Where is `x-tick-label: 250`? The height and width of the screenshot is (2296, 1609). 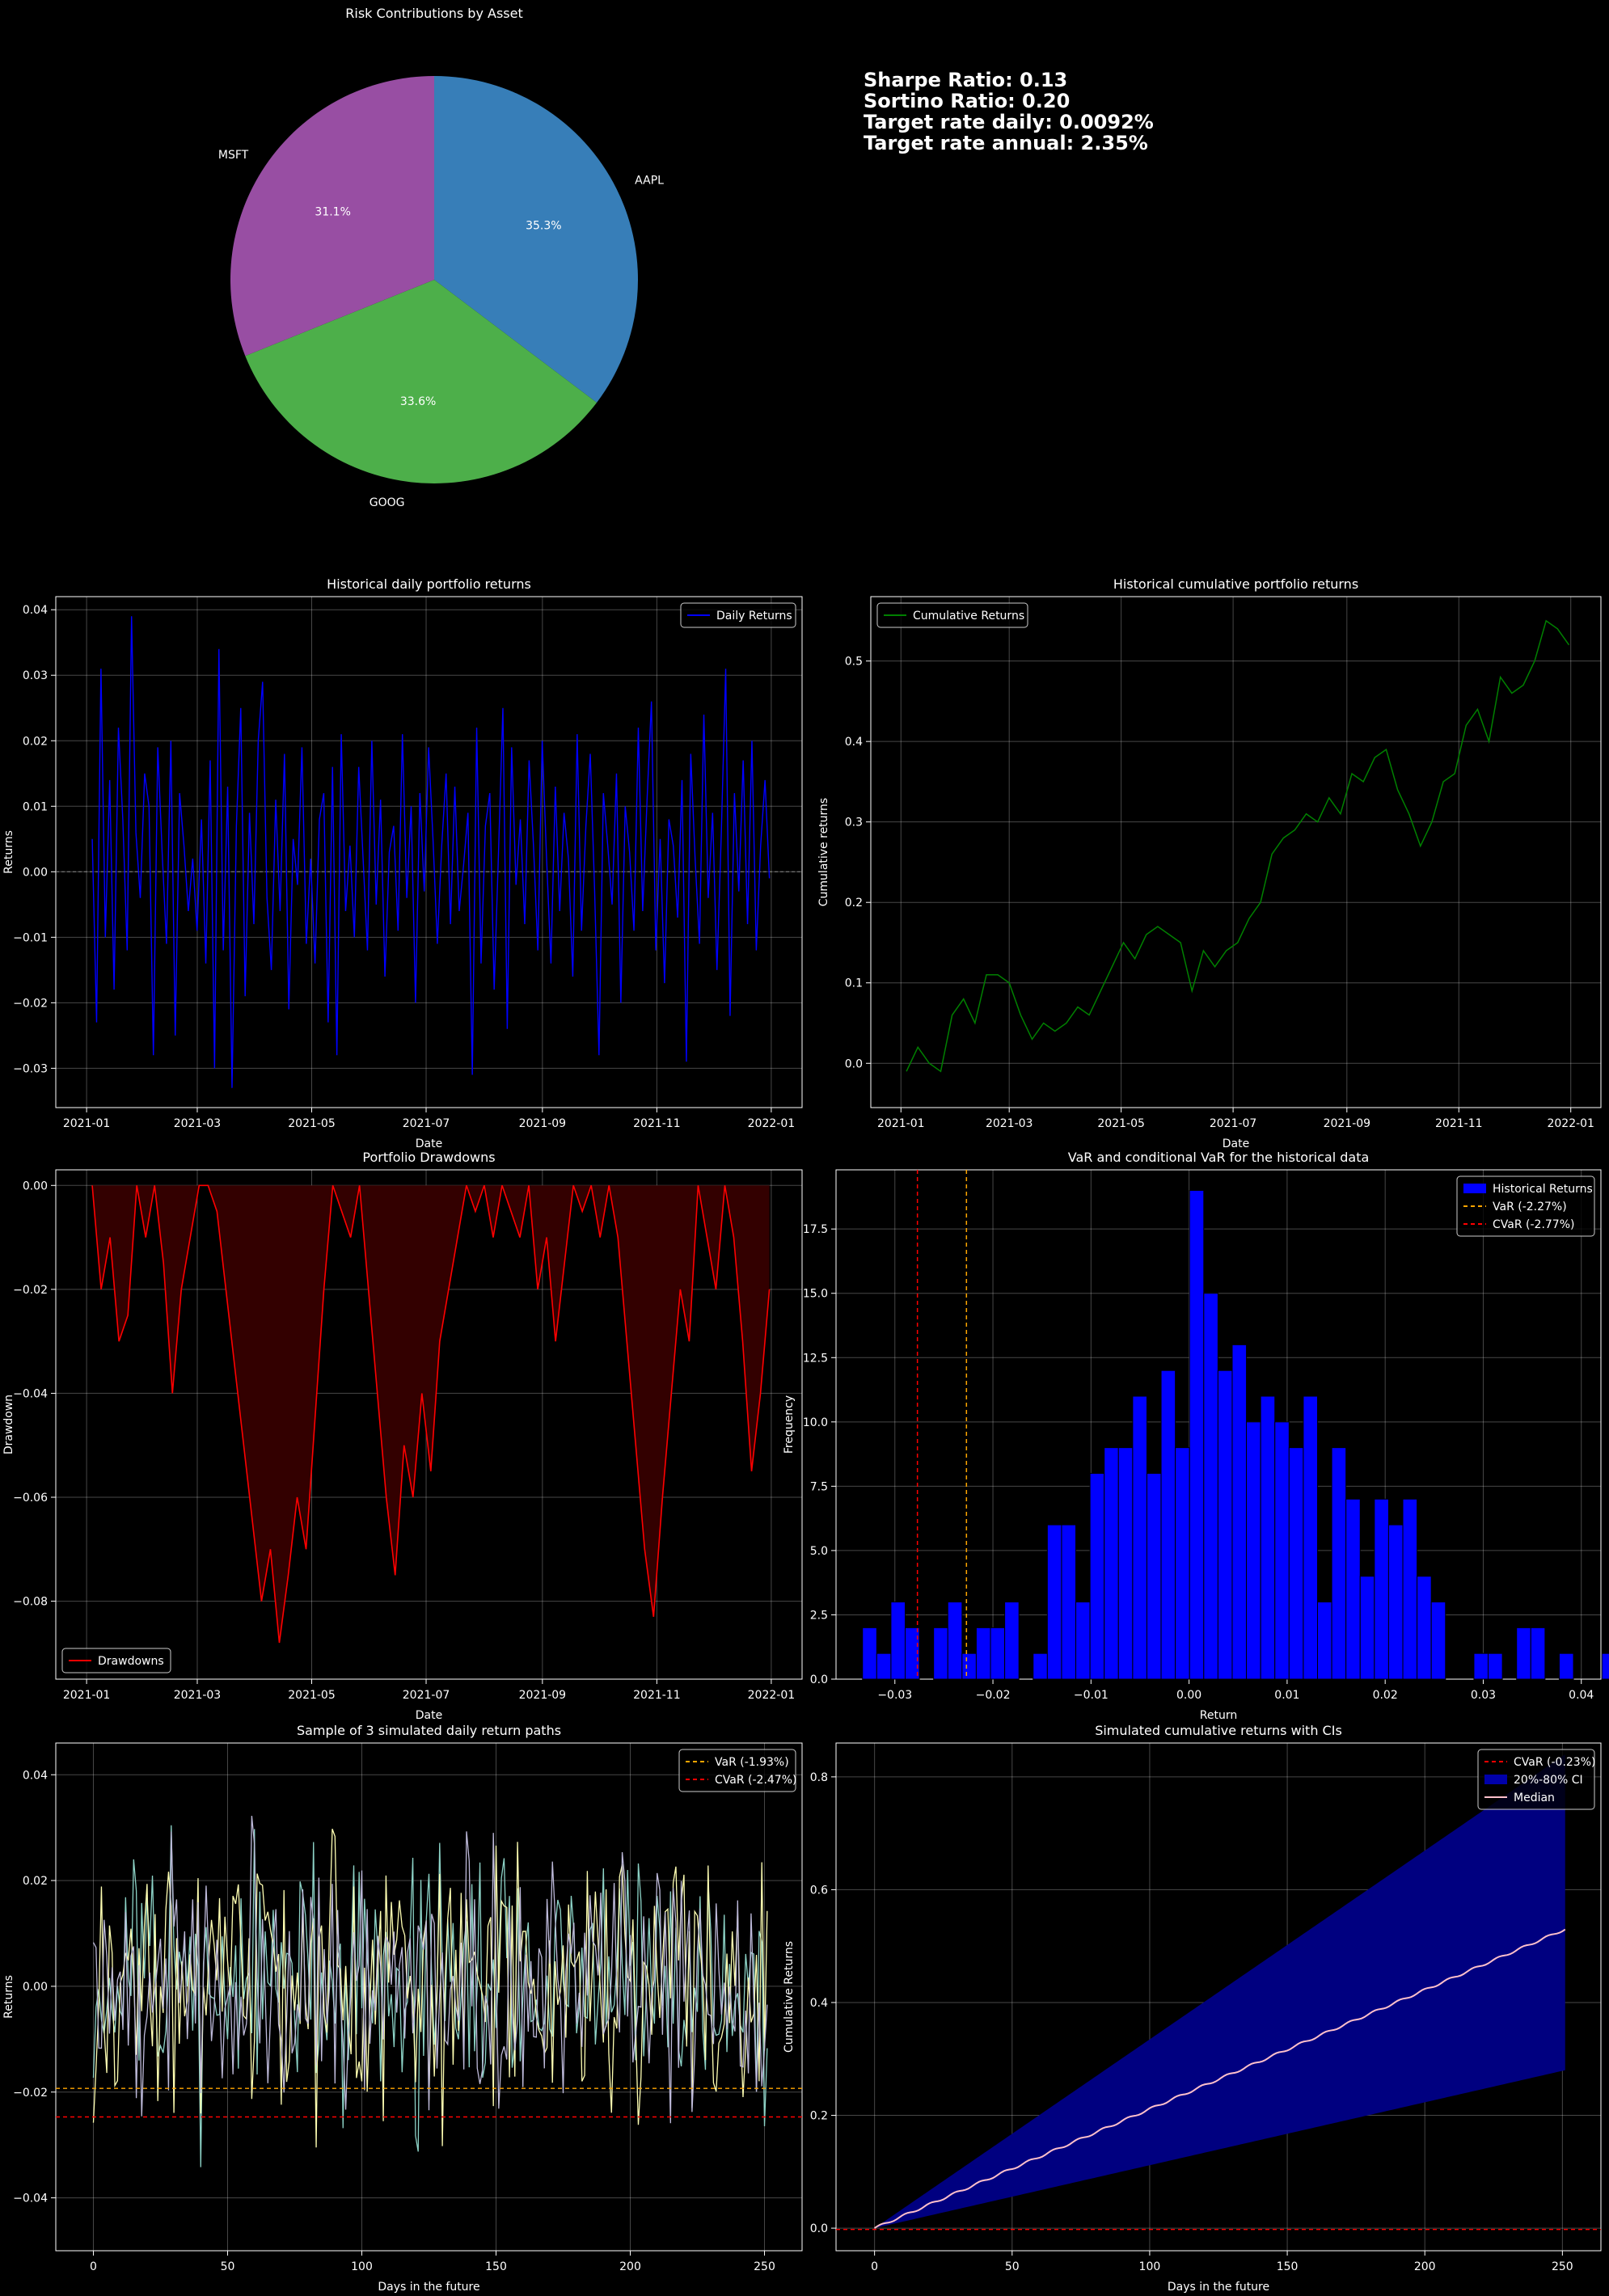
x-tick-label: 250 is located at coordinates (1562, 2266).